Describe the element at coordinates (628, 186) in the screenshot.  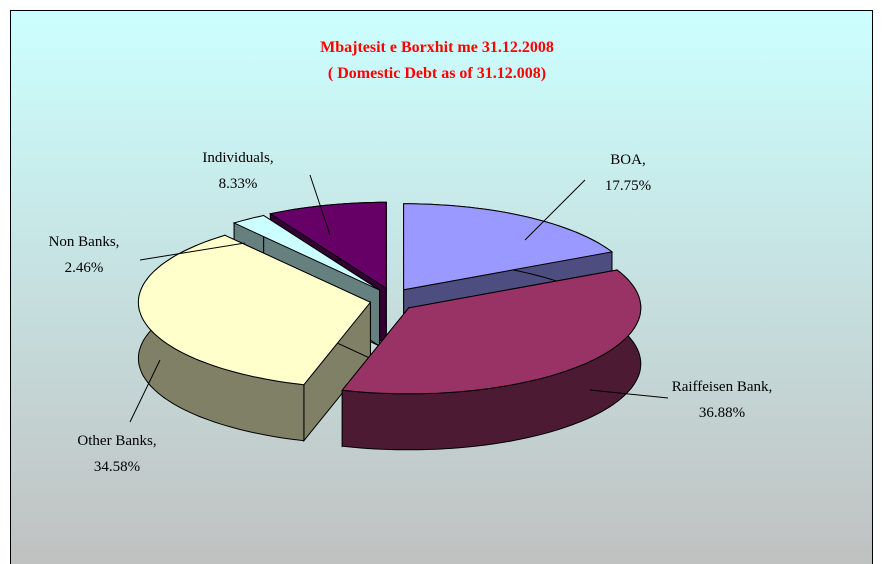
I see `slice-value-label: 17.75%` at that location.